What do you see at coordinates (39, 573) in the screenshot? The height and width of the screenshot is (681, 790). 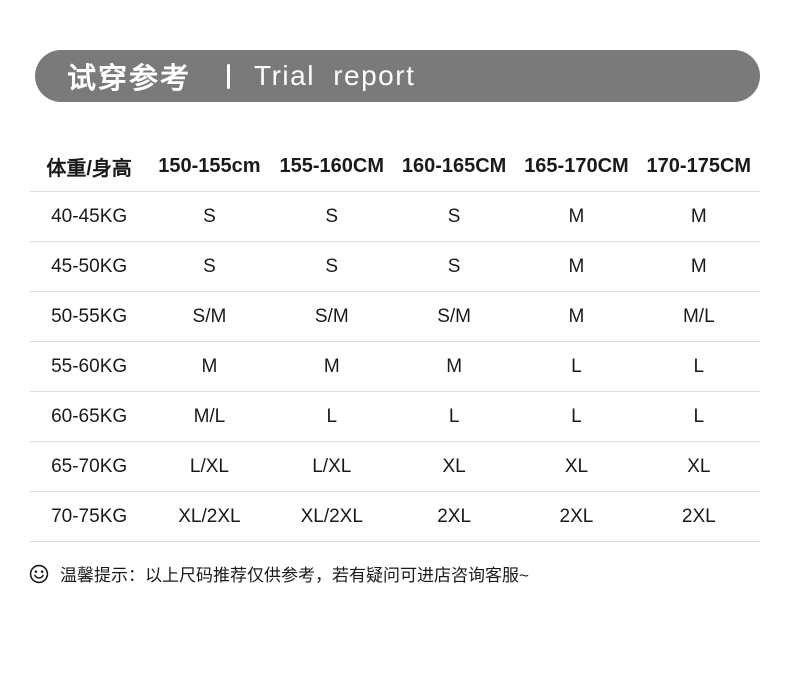 I see `smiley-icon` at bounding box center [39, 573].